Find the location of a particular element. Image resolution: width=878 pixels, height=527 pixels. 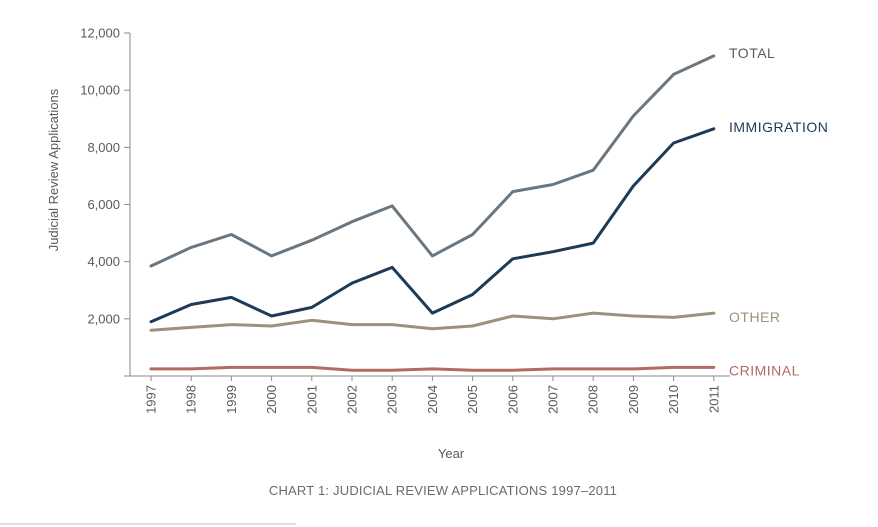

x-tick-label: 2007 is located at coordinates (553, 399).